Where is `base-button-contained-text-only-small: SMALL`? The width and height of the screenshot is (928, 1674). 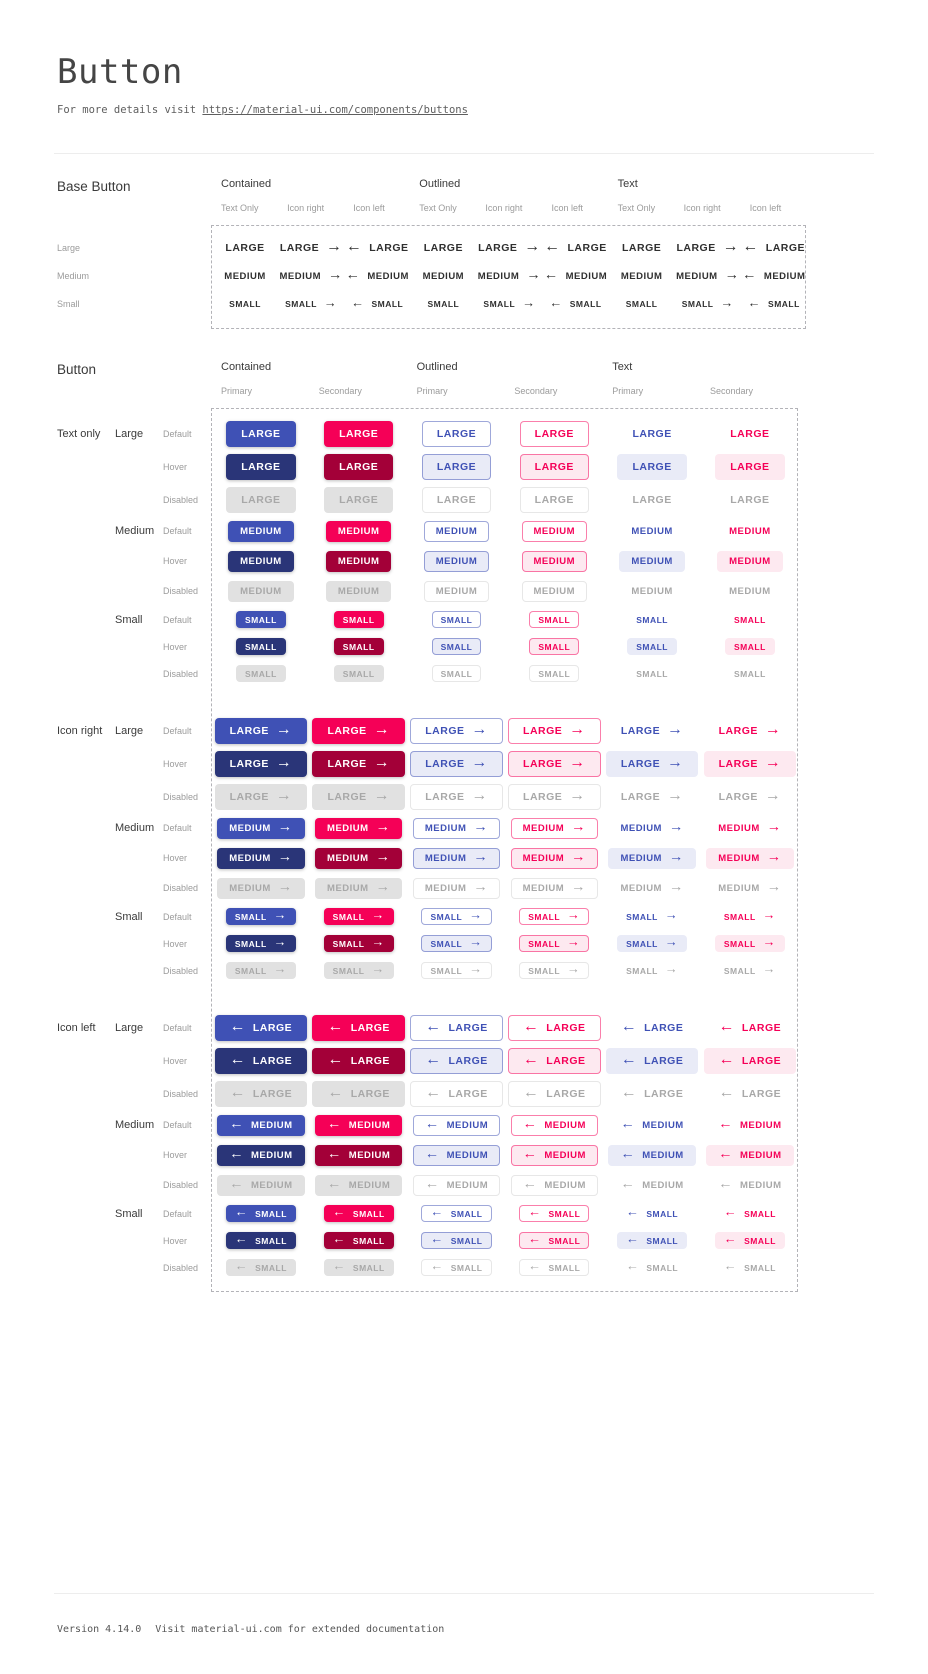
base-button-contained-text-only-small: SMALL is located at coordinates (245, 304).